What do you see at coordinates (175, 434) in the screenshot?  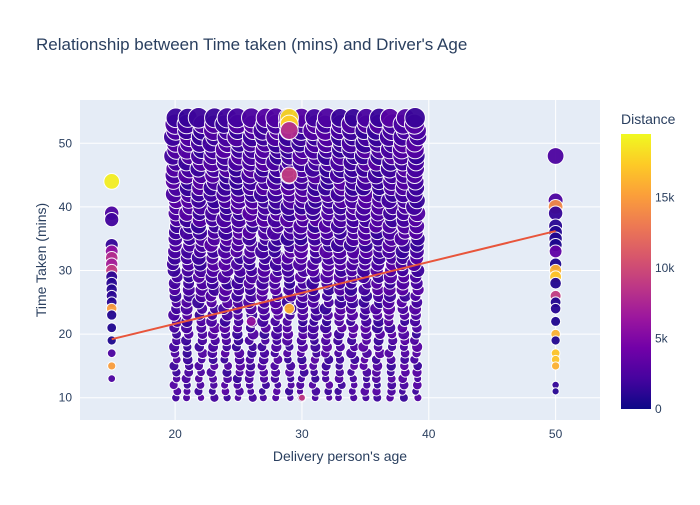 I see `x-tick-label: 20` at bounding box center [175, 434].